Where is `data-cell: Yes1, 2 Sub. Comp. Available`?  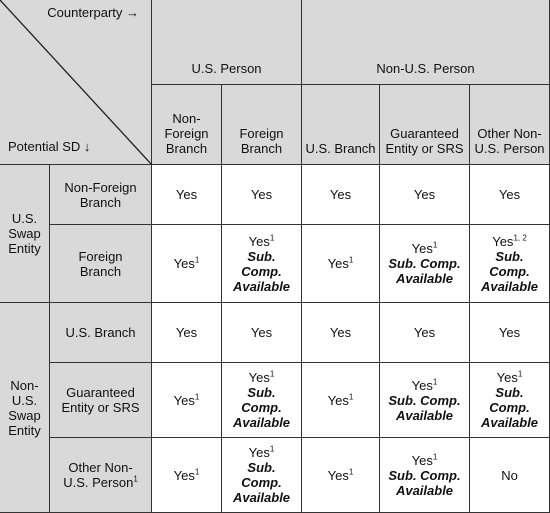 data-cell: Yes1, 2 Sub. Comp. Available is located at coordinates (510, 264).